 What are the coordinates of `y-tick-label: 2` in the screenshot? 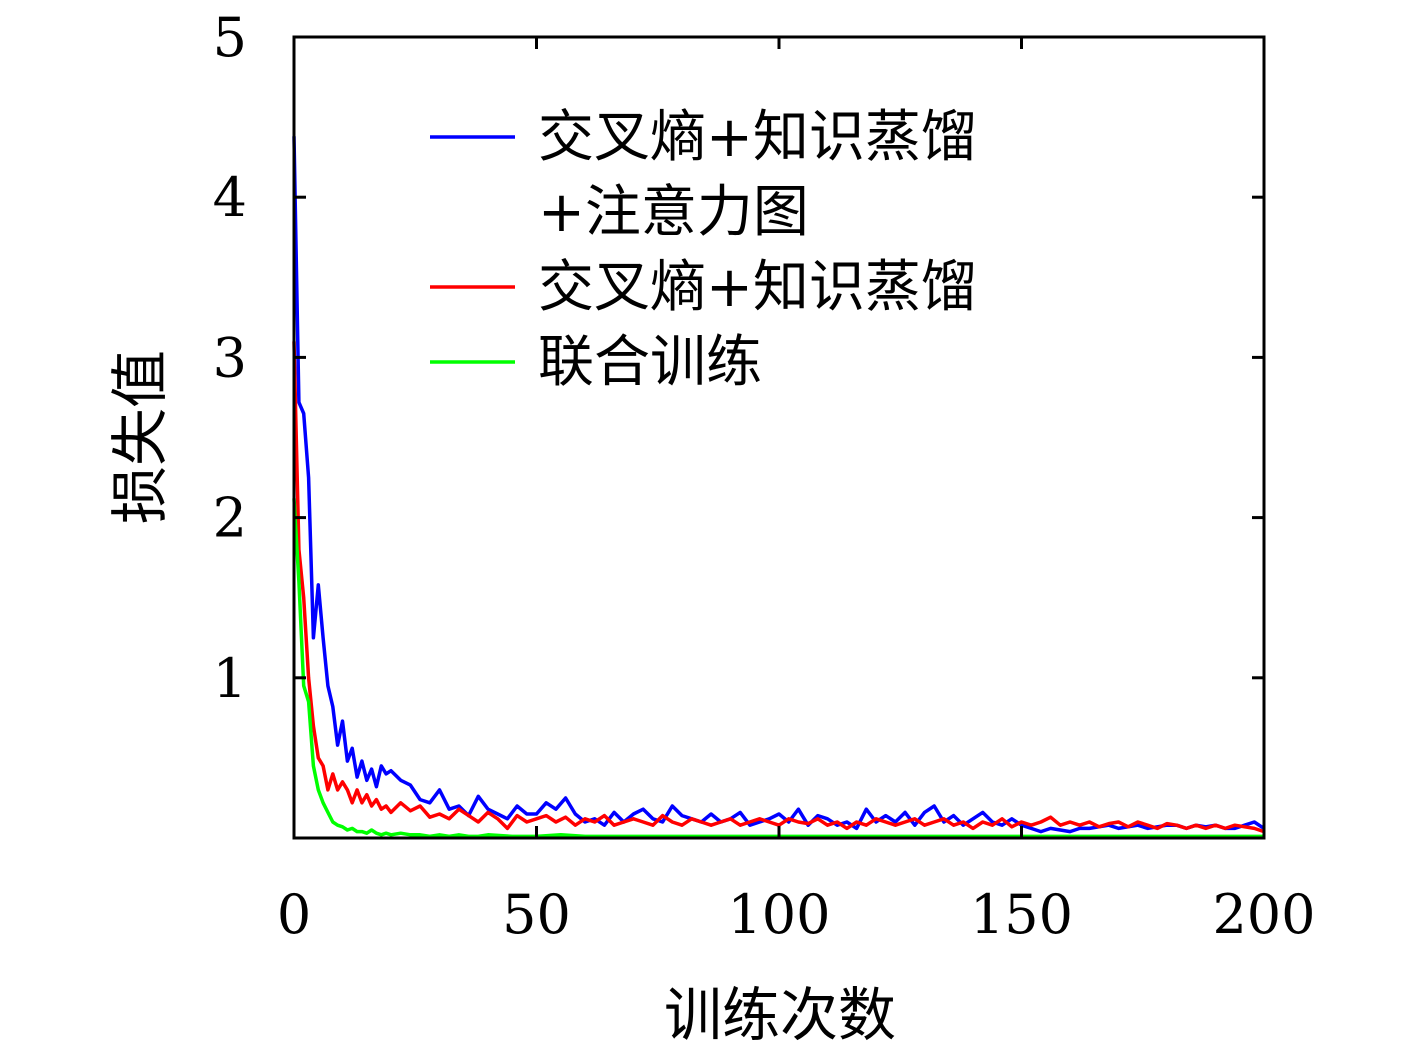 It's located at (230, 518).